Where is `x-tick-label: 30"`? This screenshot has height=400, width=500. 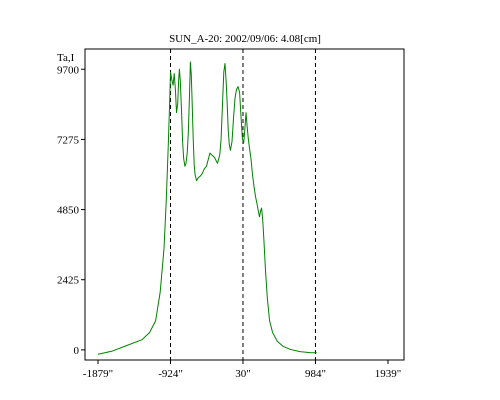
x-tick-label: 30" is located at coordinates (243, 374).